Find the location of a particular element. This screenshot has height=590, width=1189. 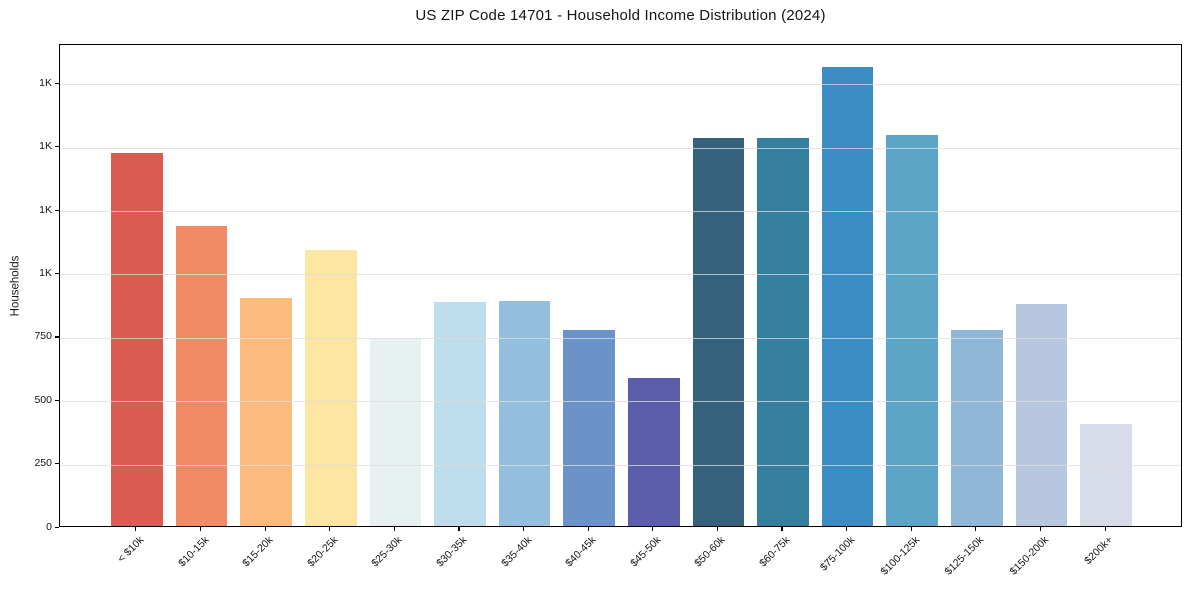

x-tick-label: $15-20k is located at coordinates (258, 552).